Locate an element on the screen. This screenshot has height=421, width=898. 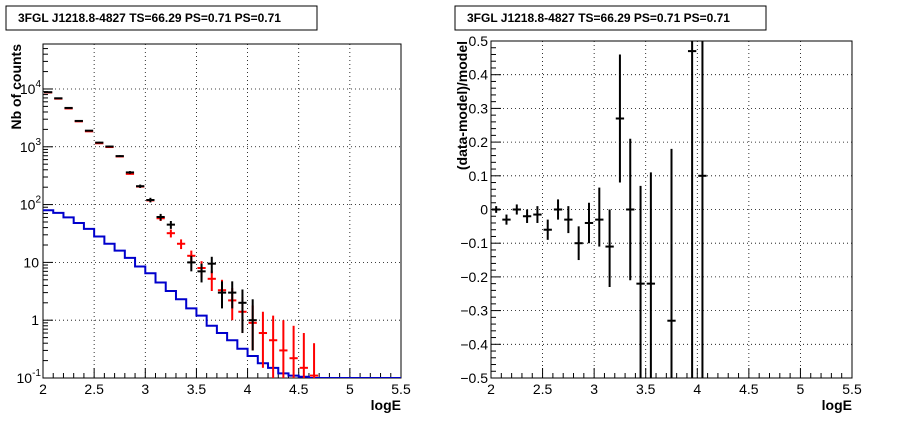
y-tick-label: 0.5 is located at coordinates (479, 41).